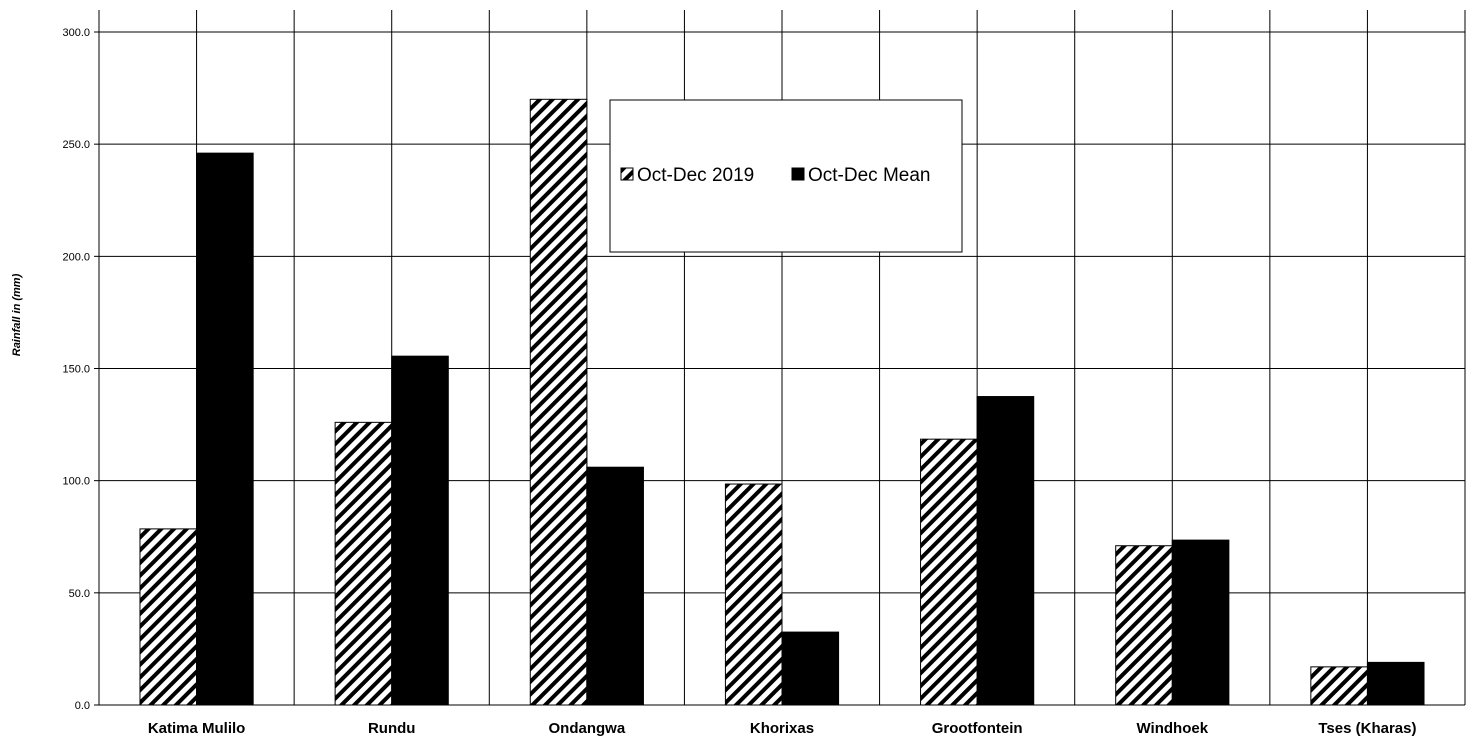 This screenshot has height=742, width=1475. Describe the element at coordinates (197, 728) in the screenshot. I see `x-tick-label: Katima Mulilo` at that location.